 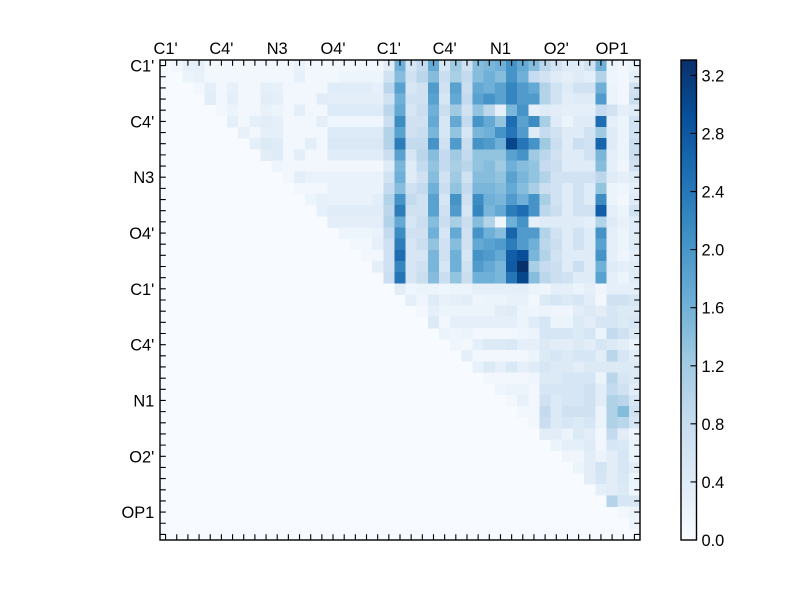 I want to click on svg-text: 1.6, so click(x=713, y=309).